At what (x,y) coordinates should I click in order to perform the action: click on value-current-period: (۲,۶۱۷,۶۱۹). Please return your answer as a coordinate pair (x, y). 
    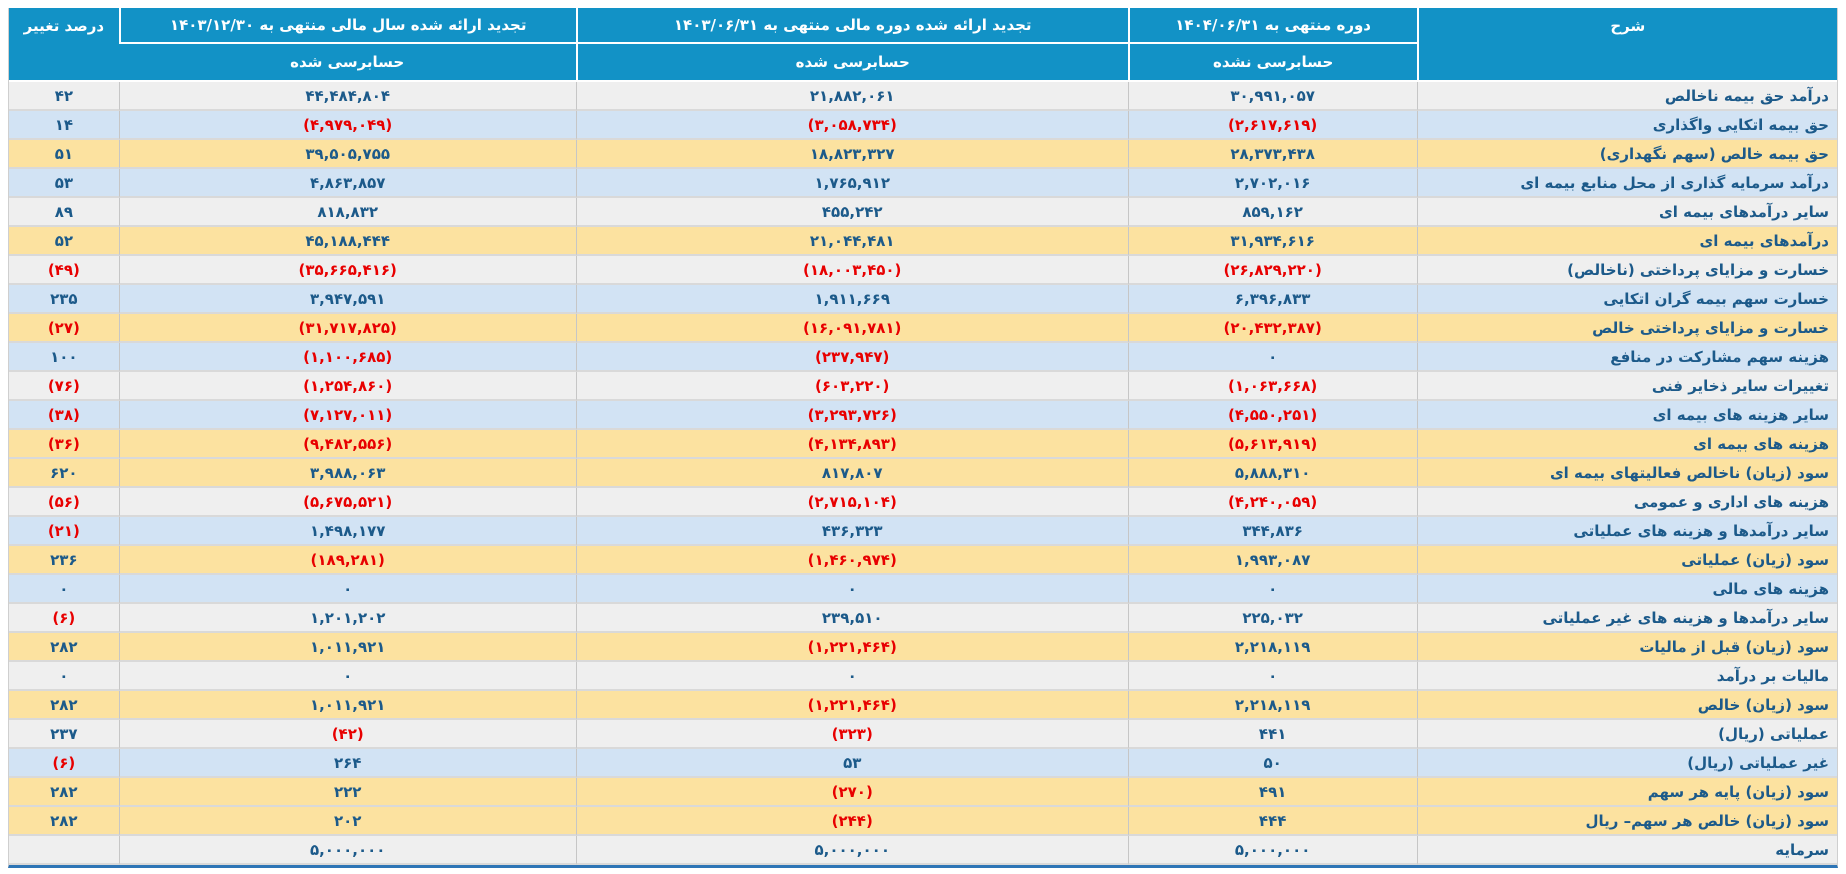
    Looking at the image, I should click on (1272, 125).